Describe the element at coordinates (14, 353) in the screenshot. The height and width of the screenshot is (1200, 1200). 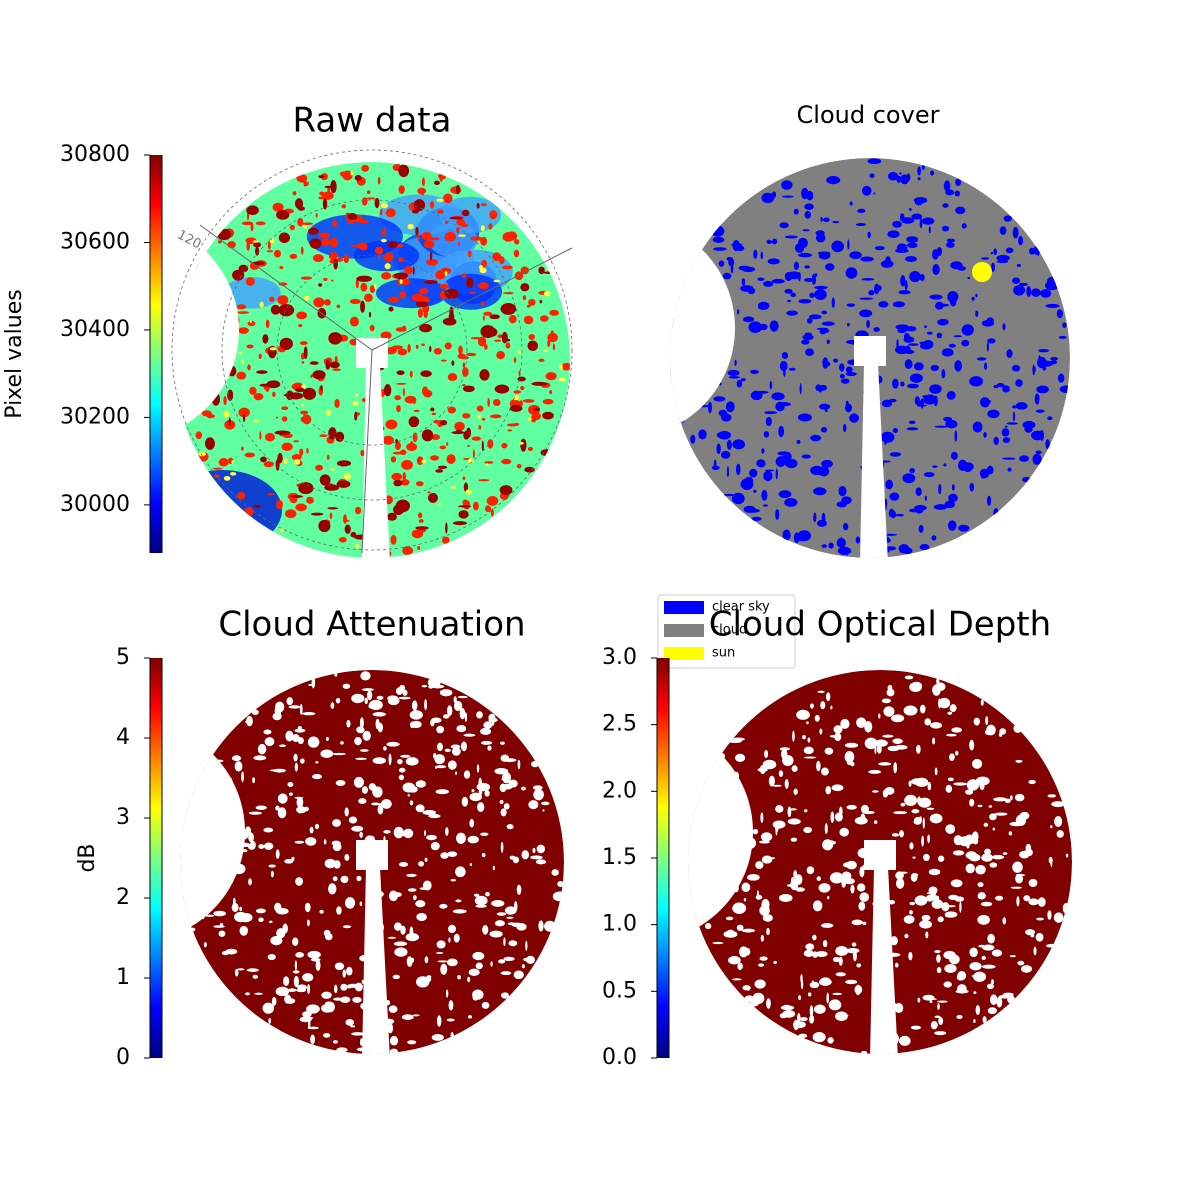
I see `colorbar-label: Pixel values` at that location.